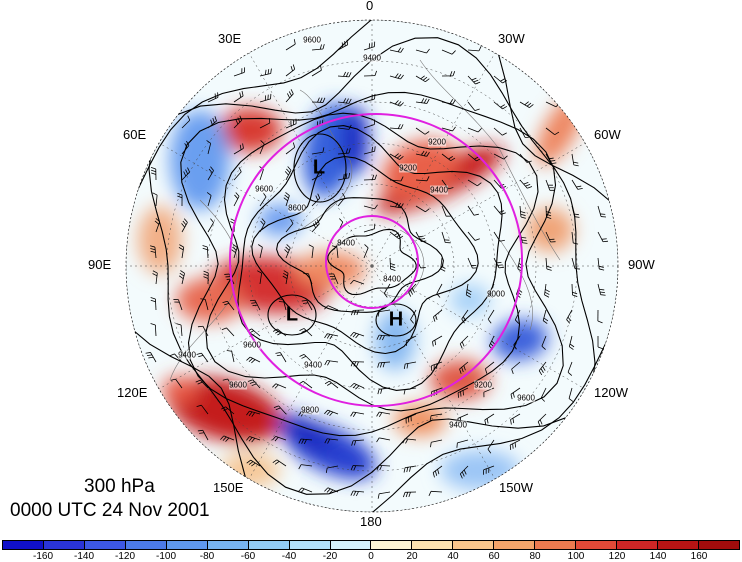 The height and width of the screenshot is (562, 742). What do you see at coordinates (658, 556) in the screenshot?
I see `colorbar-tick-label: 140` at bounding box center [658, 556].